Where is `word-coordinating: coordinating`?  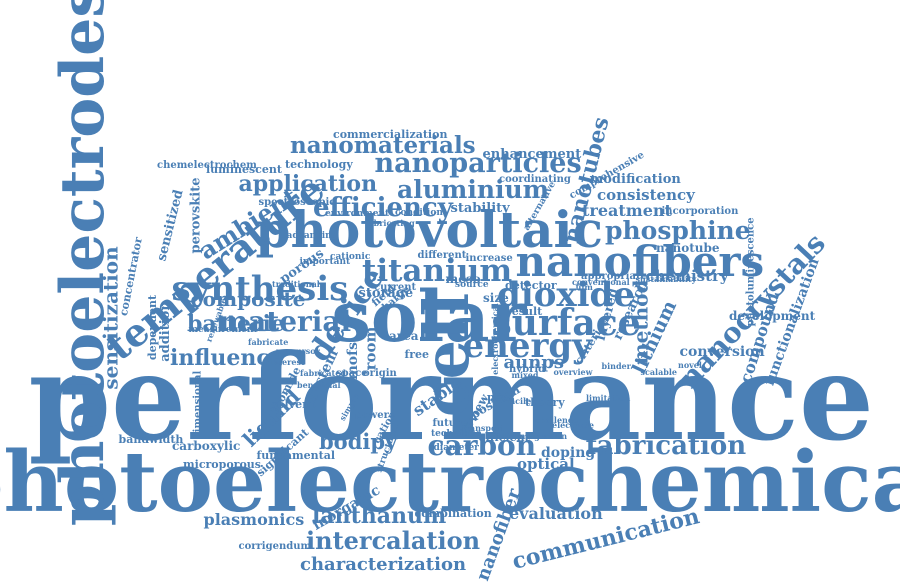
word-coordinating: coordinating is located at coordinates (535, 179).